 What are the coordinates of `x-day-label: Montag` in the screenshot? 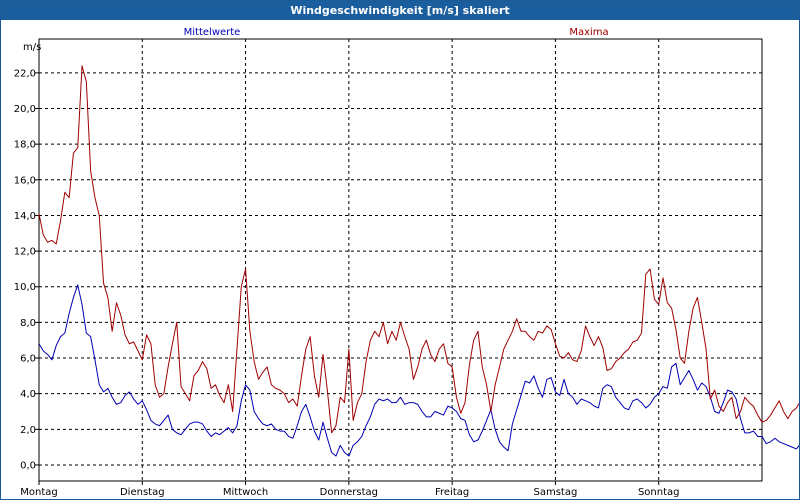 It's located at (38, 492).